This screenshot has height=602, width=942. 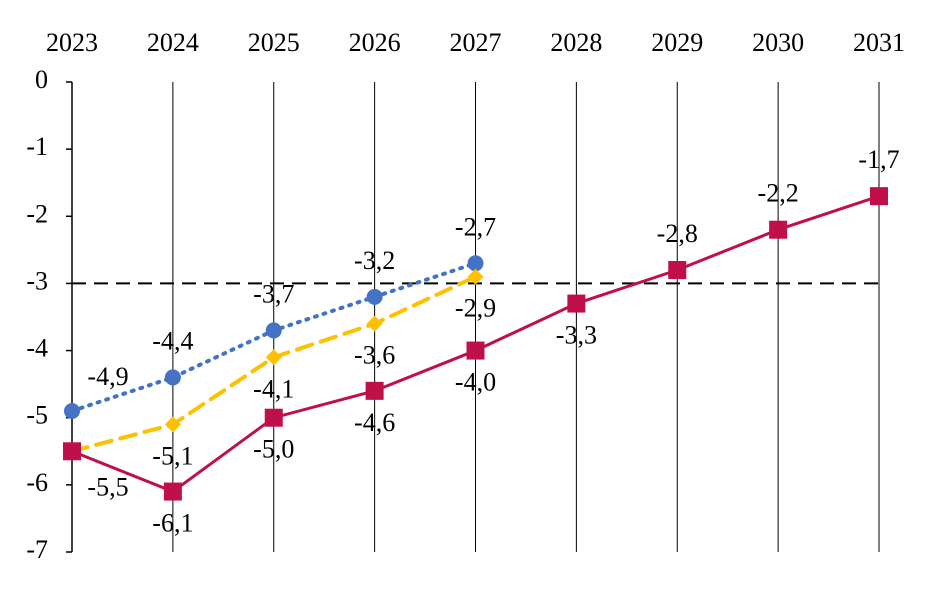 What do you see at coordinates (37, 280) in the screenshot?
I see `y-tick-label: -3` at bounding box center [37, 280].